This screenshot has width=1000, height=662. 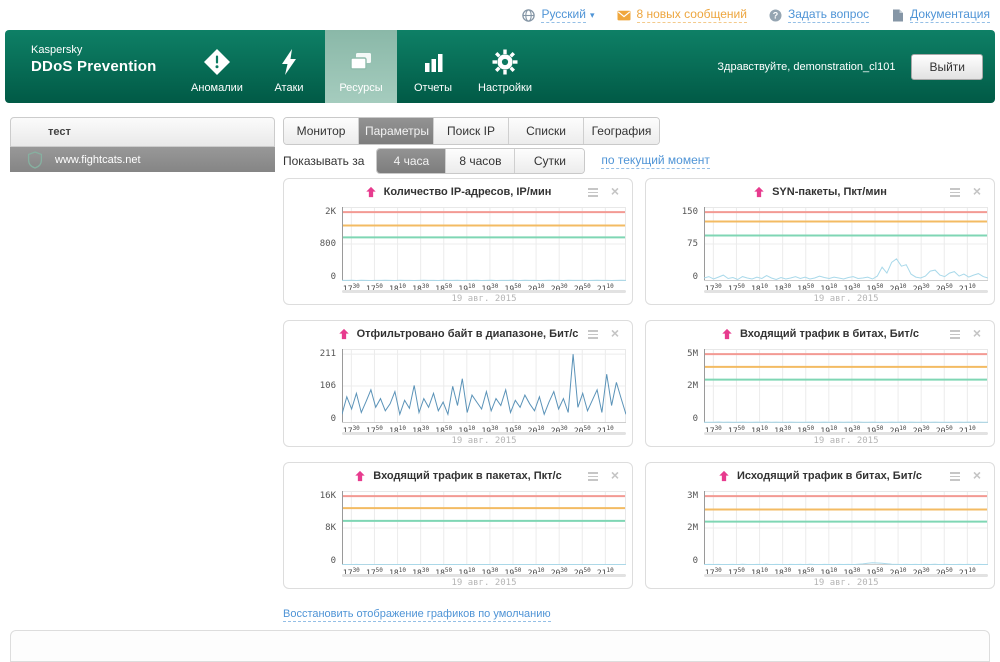 What do you see at coordinates (500, 646) in the screenshot?
I see `bottom-panel` at bounding box center [500, 646].